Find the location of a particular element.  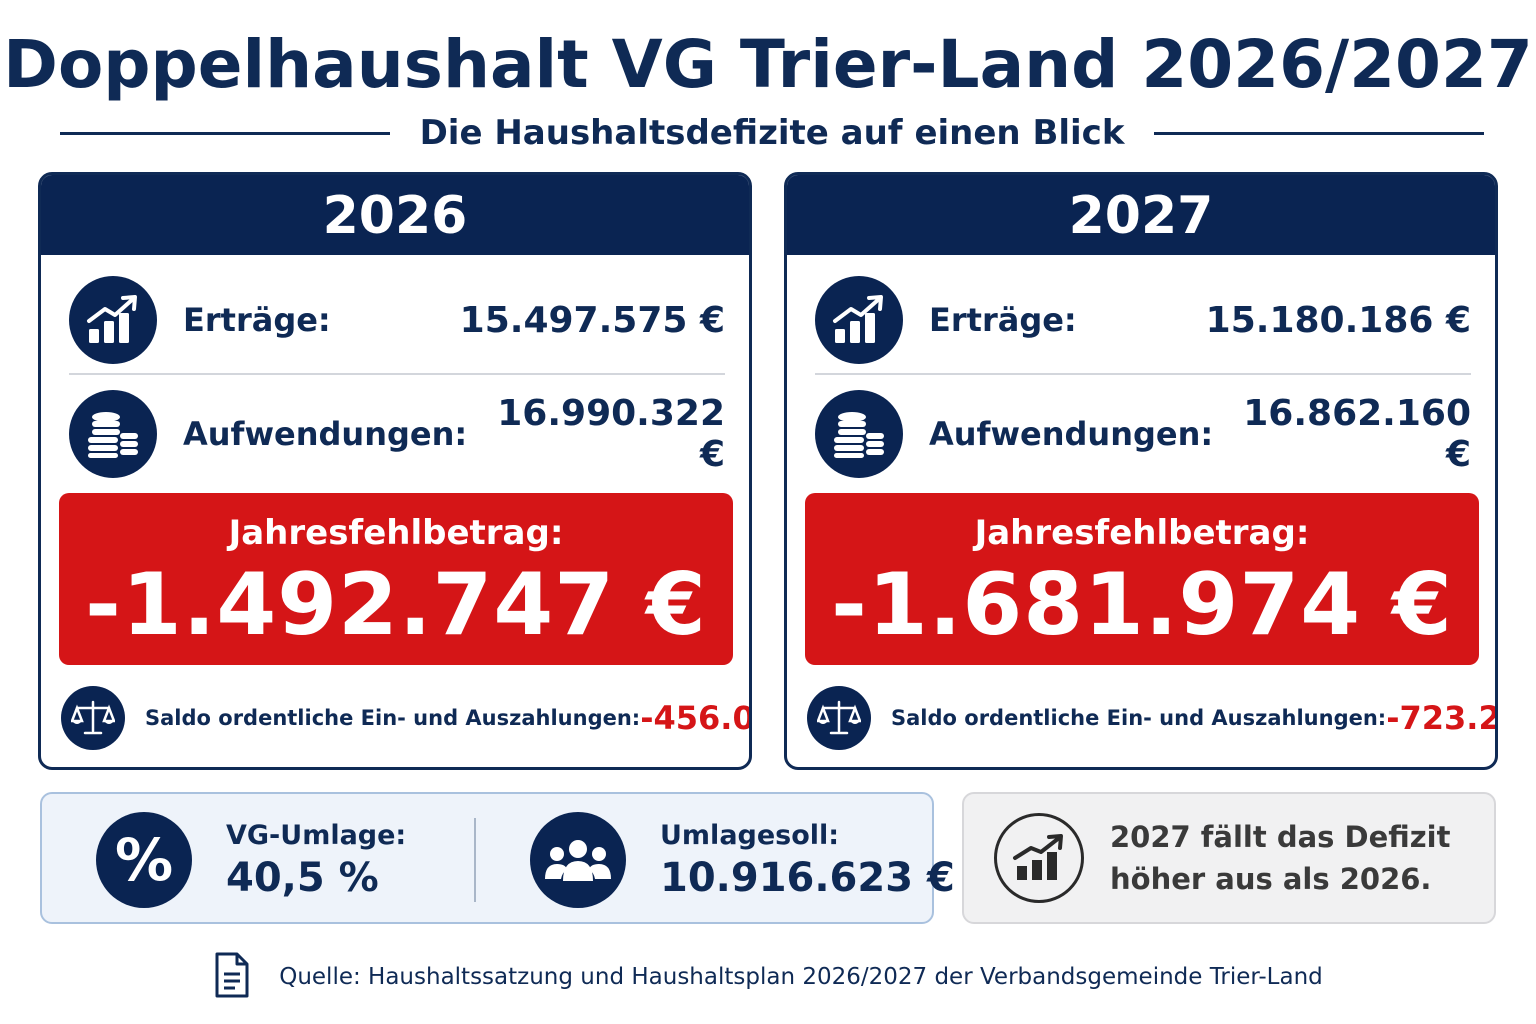

aufwendungen-row: Aufwendungen: 16.990.322 € is located at coordinates (397, 434).